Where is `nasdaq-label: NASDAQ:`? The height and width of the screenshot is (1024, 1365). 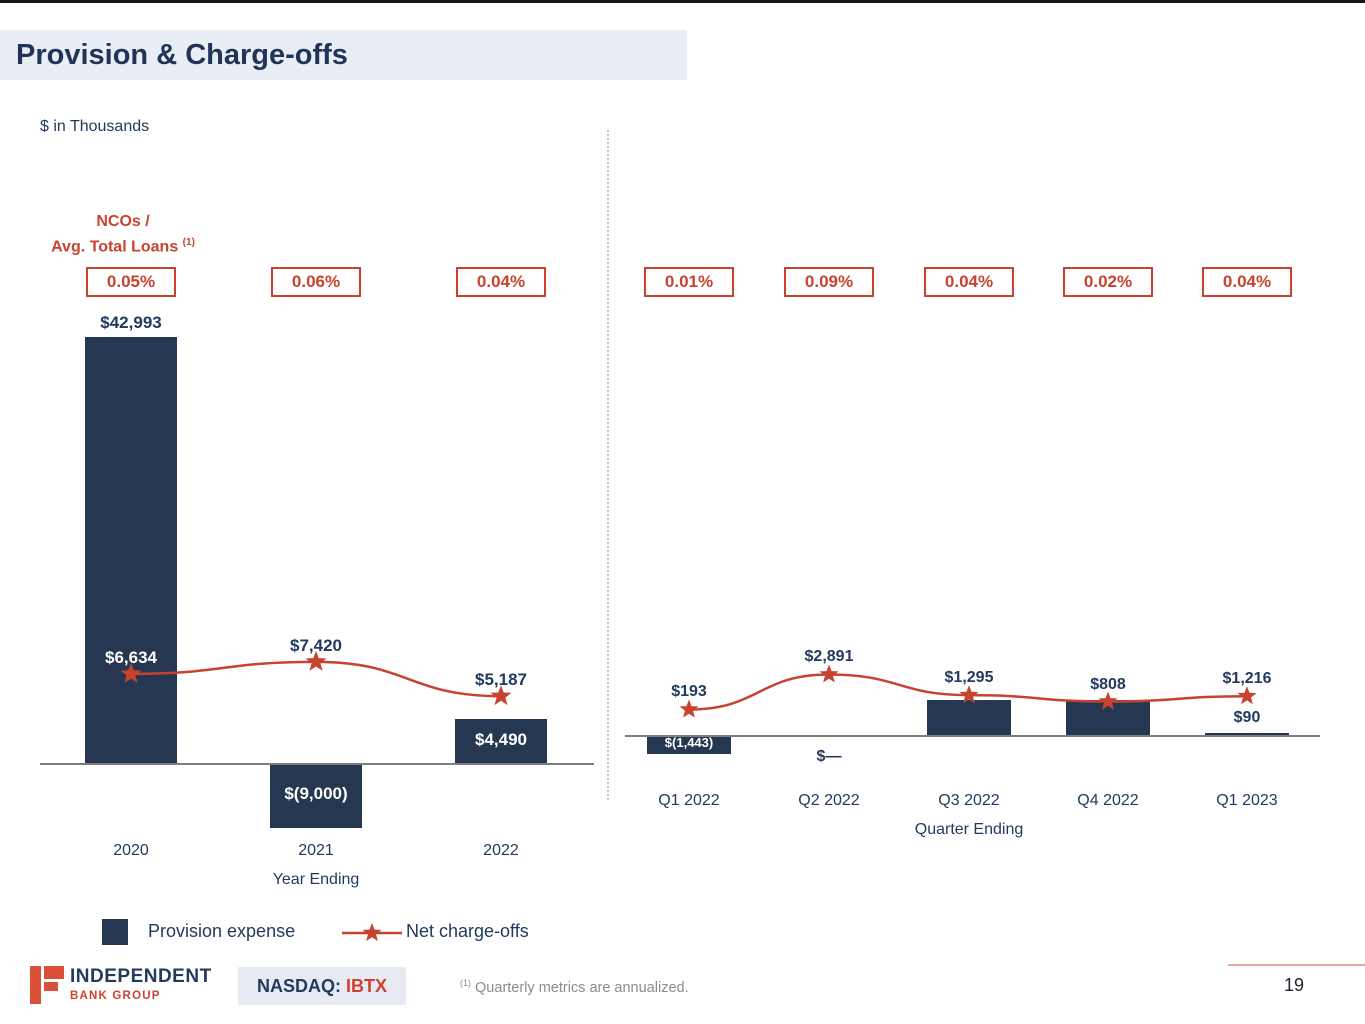 nasdaq-label: NASDAQ: is located at coordinates (298, 986).